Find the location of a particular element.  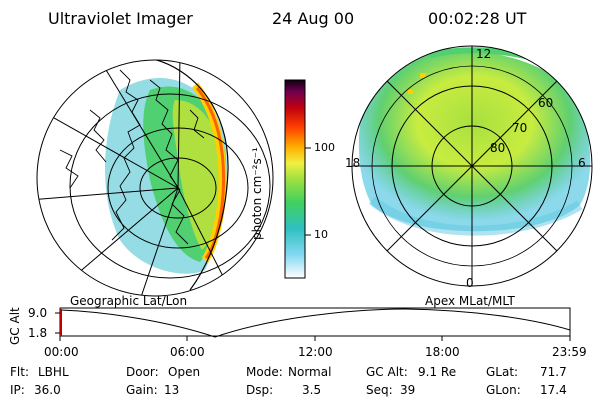

left-panel-caption: Geographic Lat/Lon is located at coordinates (129, 301).